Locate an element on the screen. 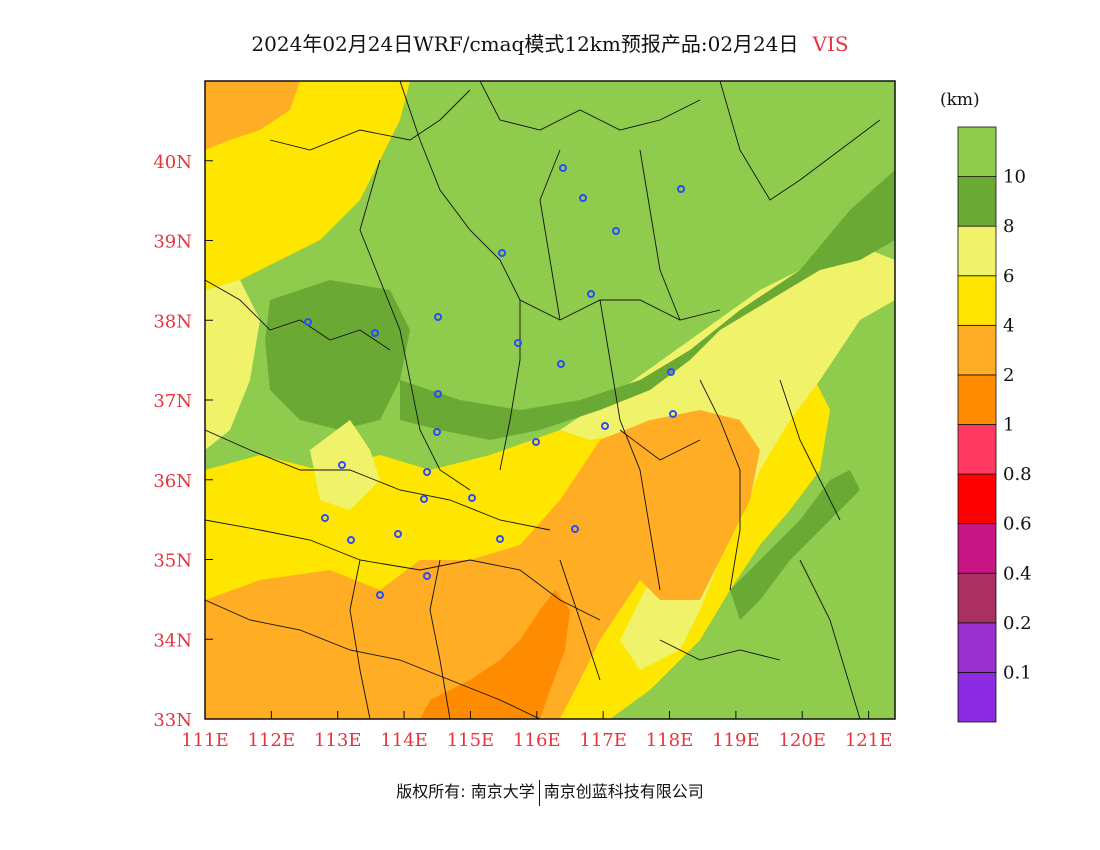  colorbar: 0.1 0.2 0.4 0.6 0.8 1 2 4 6 8 10 is located at coordinates (994, 424).